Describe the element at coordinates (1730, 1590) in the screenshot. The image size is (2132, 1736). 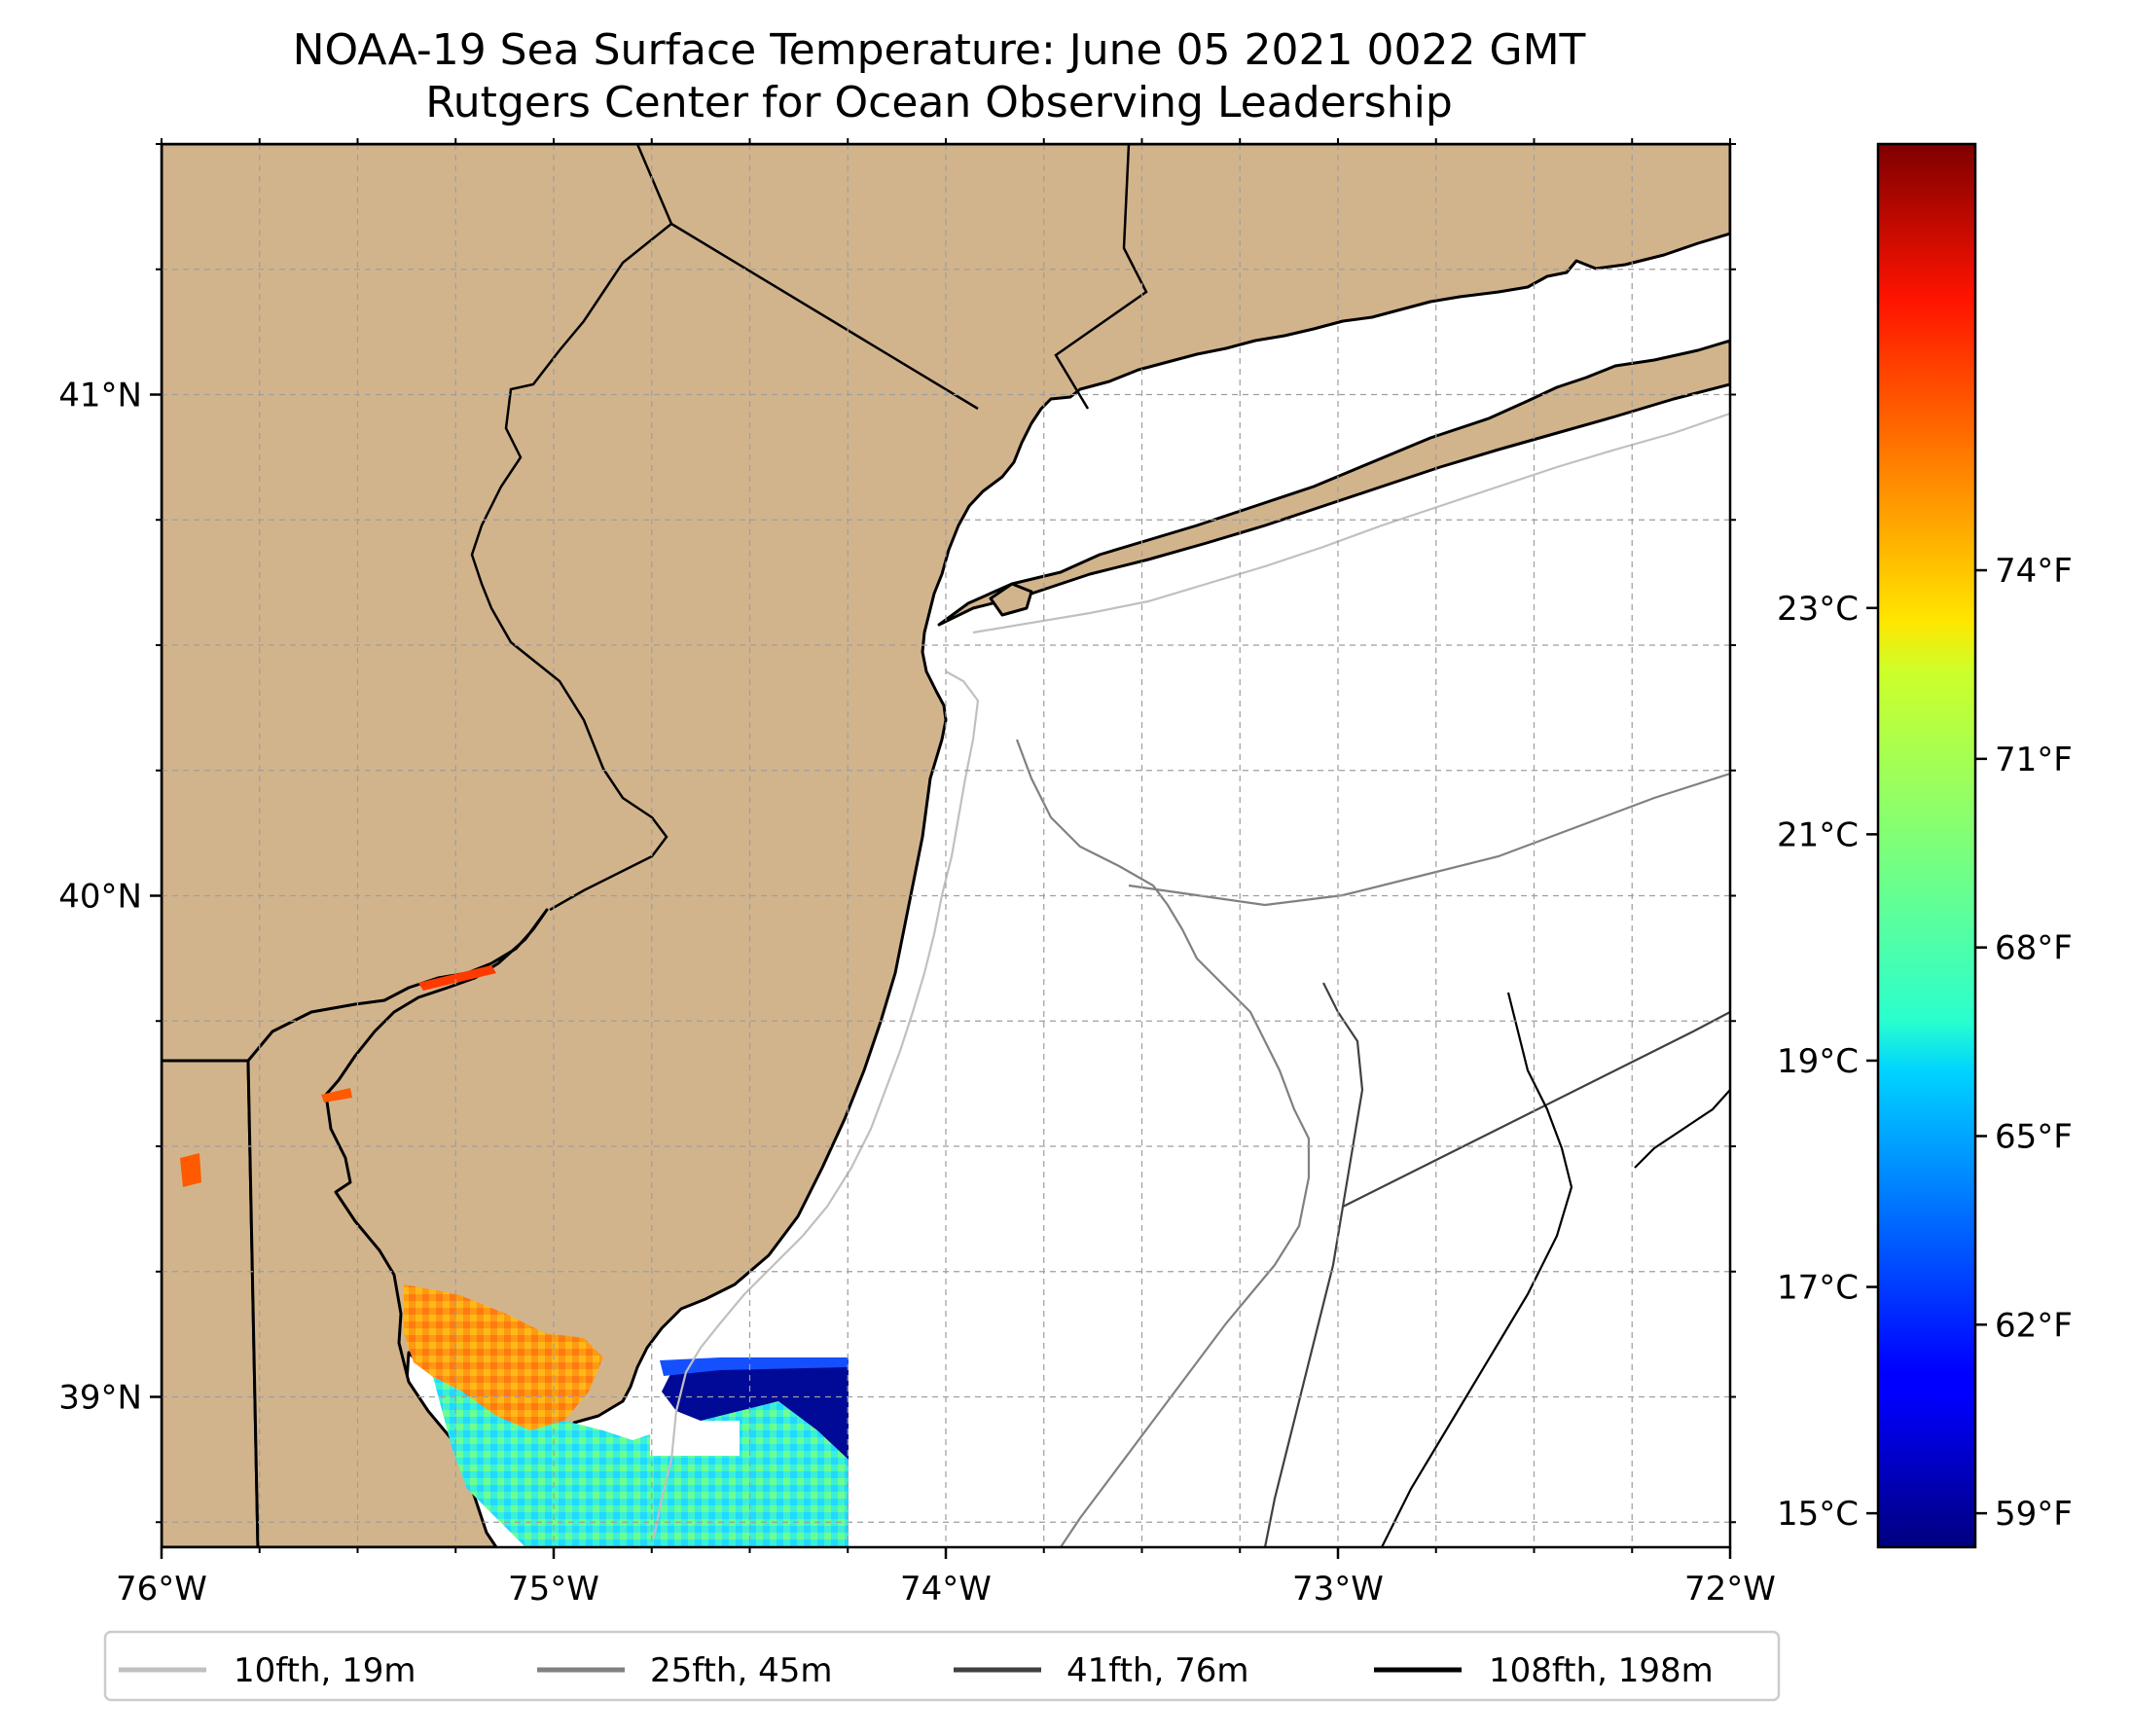
I see `x-tick-label: 72°W` at that location.